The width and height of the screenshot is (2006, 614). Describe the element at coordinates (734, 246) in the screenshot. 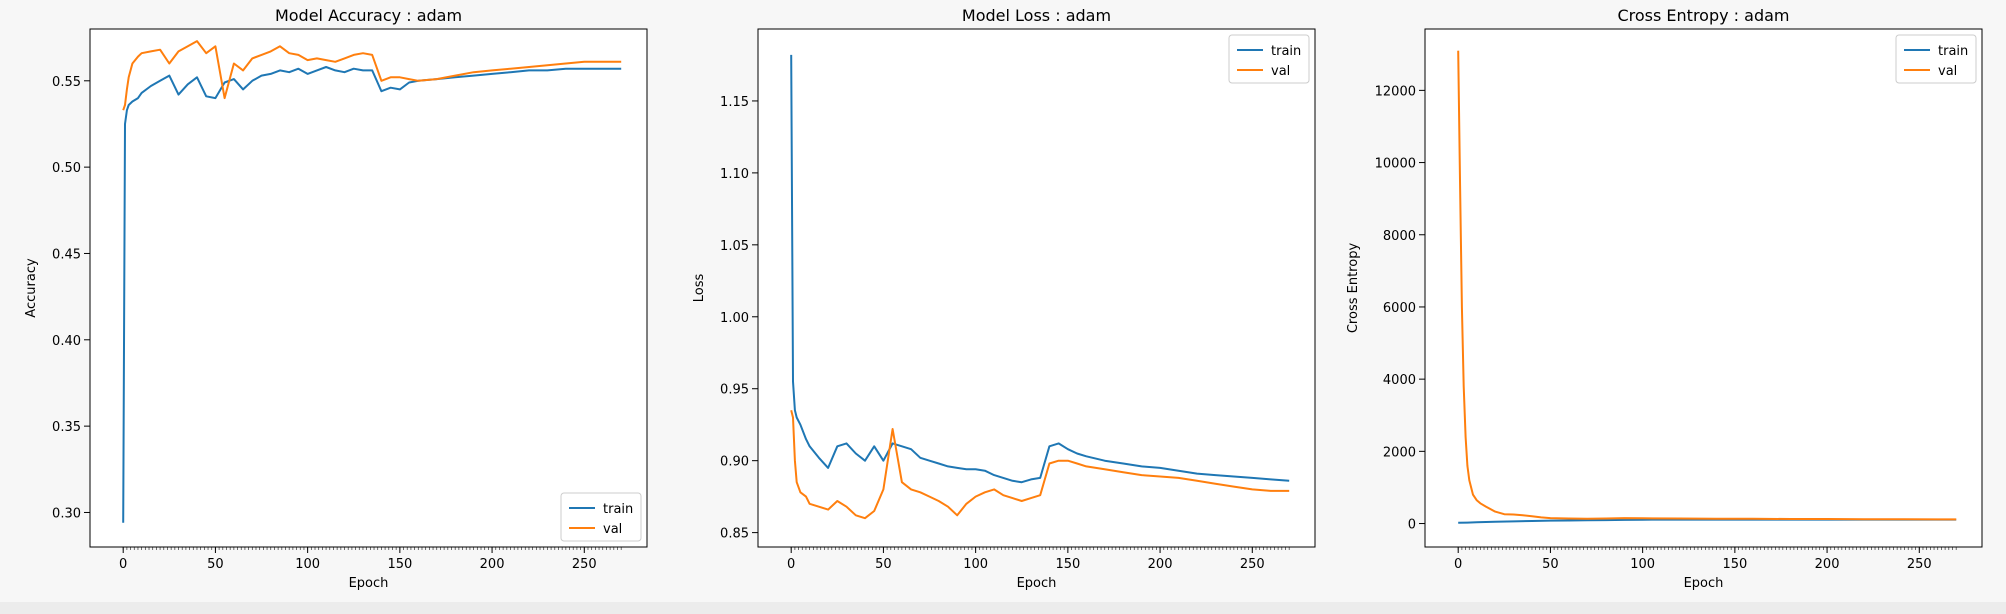

I see `chart-2-y-tick-label: 1.05` at that location.